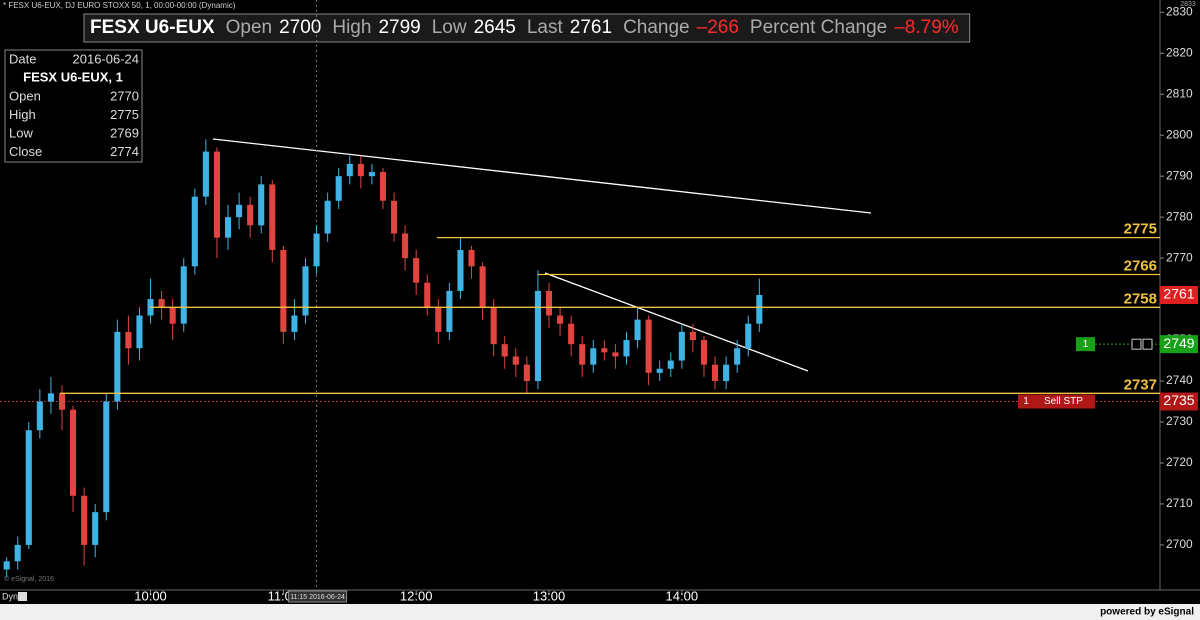  What do you see at coordinates (926, 27) in the screenshot?
I see `quote-field-value: –8.79%` at bounding box center [926, 27].